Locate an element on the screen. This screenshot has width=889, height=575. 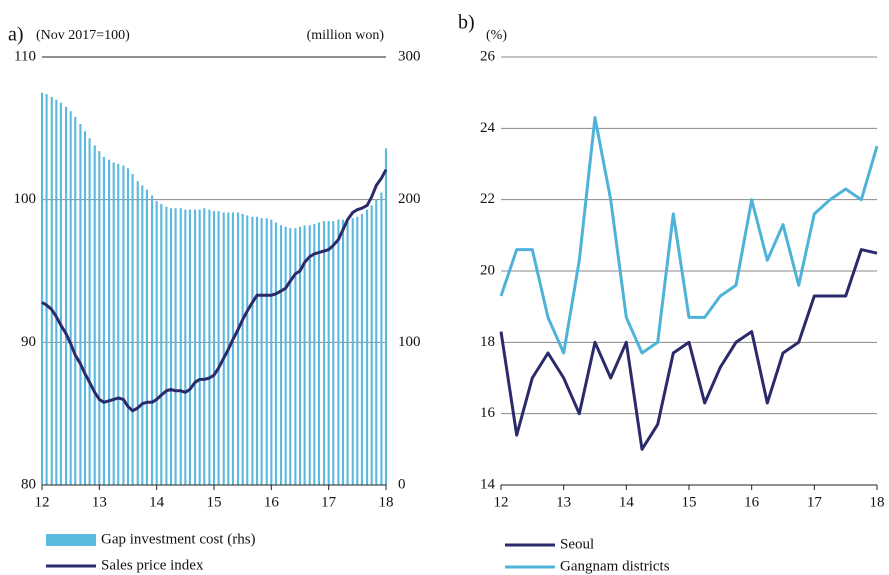
left-unit: (%) is located at coordinates (496, 35).